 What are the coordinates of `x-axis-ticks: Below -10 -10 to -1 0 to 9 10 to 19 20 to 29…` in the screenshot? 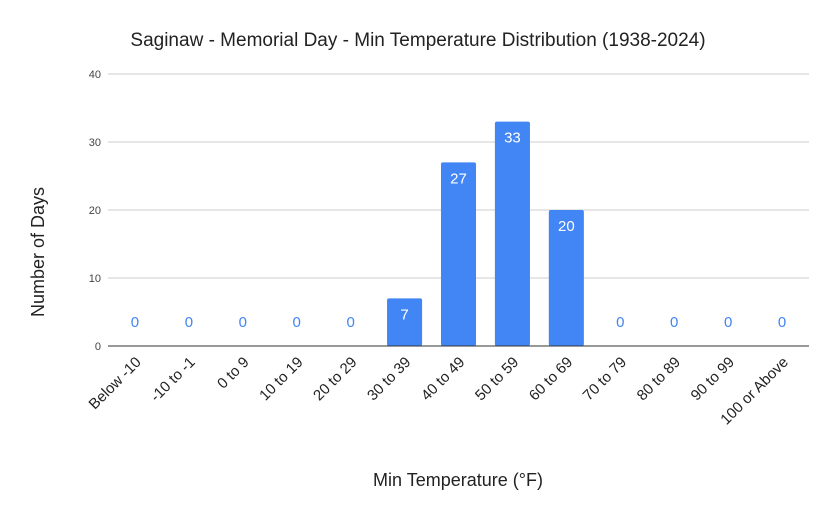 It's located at (439, 391).